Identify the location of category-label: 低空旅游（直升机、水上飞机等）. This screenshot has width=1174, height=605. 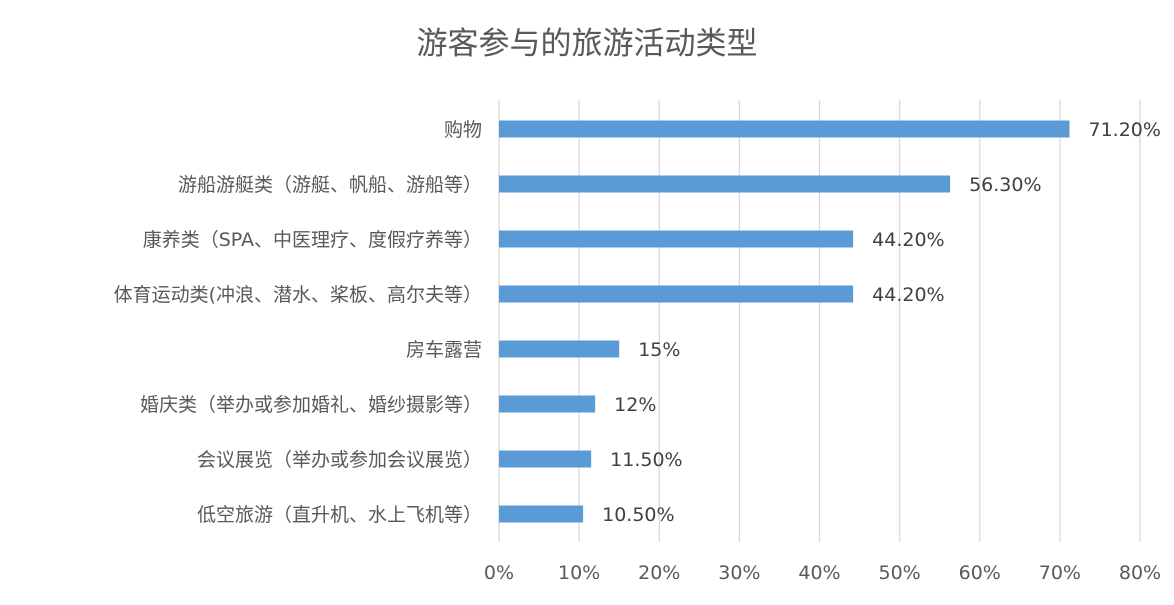
(339, 515).